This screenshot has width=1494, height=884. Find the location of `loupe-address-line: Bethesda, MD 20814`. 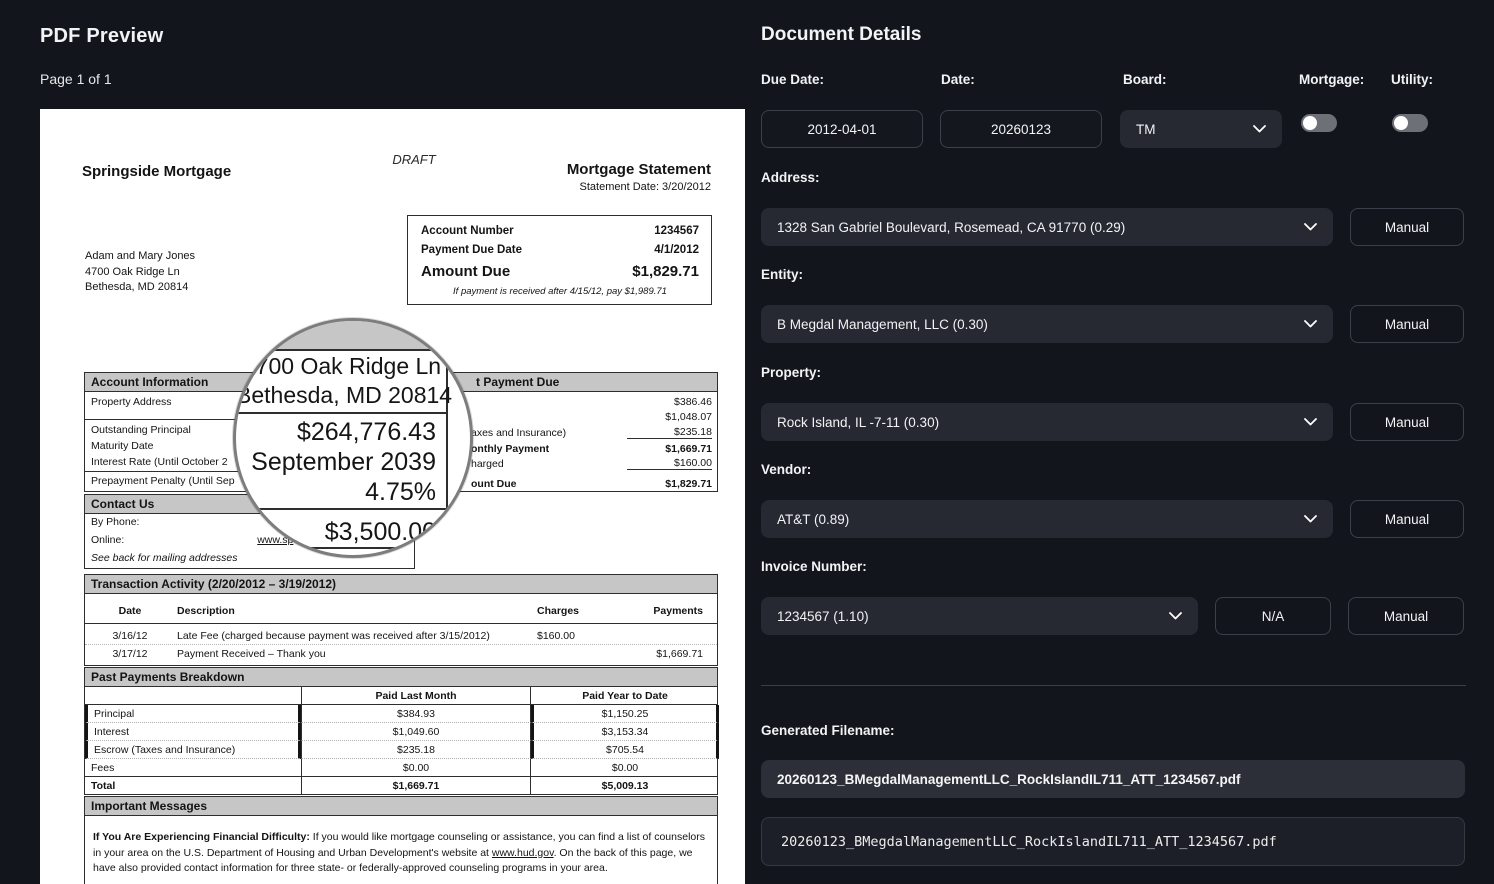

loupe-address-line: Bethesda, MD 20814 is located at coordinates (344, 395).